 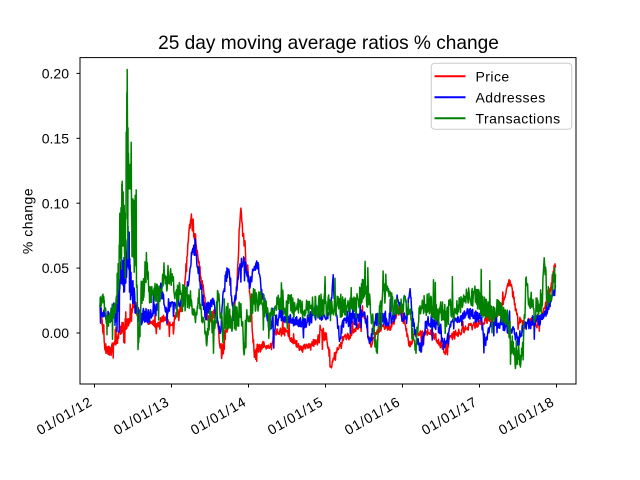 What do you see at coordinates (493, 76) in the screenshot?
I see `svg-text: Price` at bounding box center [493, 76].